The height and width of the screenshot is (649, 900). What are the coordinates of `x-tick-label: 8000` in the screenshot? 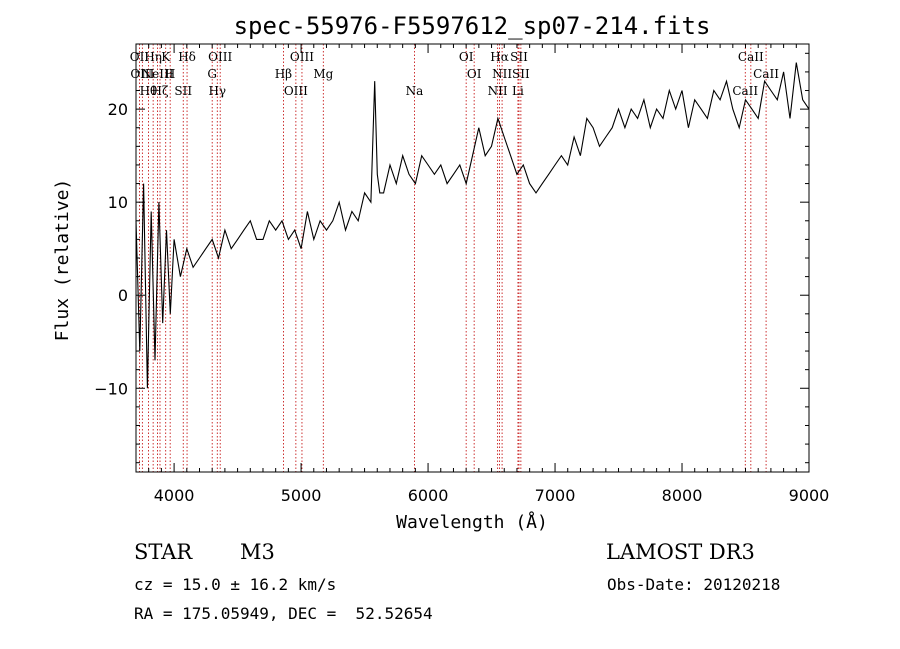 It's located at (682, 495).